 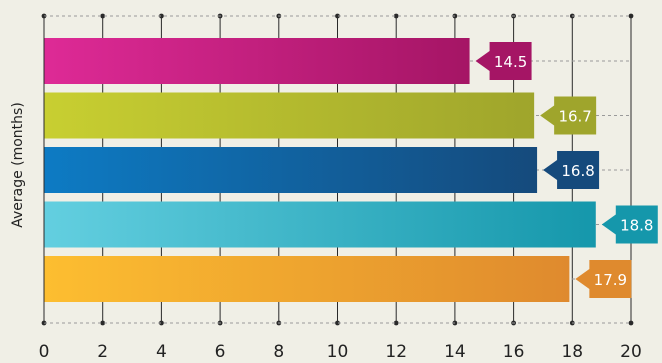 What do you see at coordinates (514, 352) in the screenshot?
I see `x-tick-label: 16` at bounding box center [514, 352].